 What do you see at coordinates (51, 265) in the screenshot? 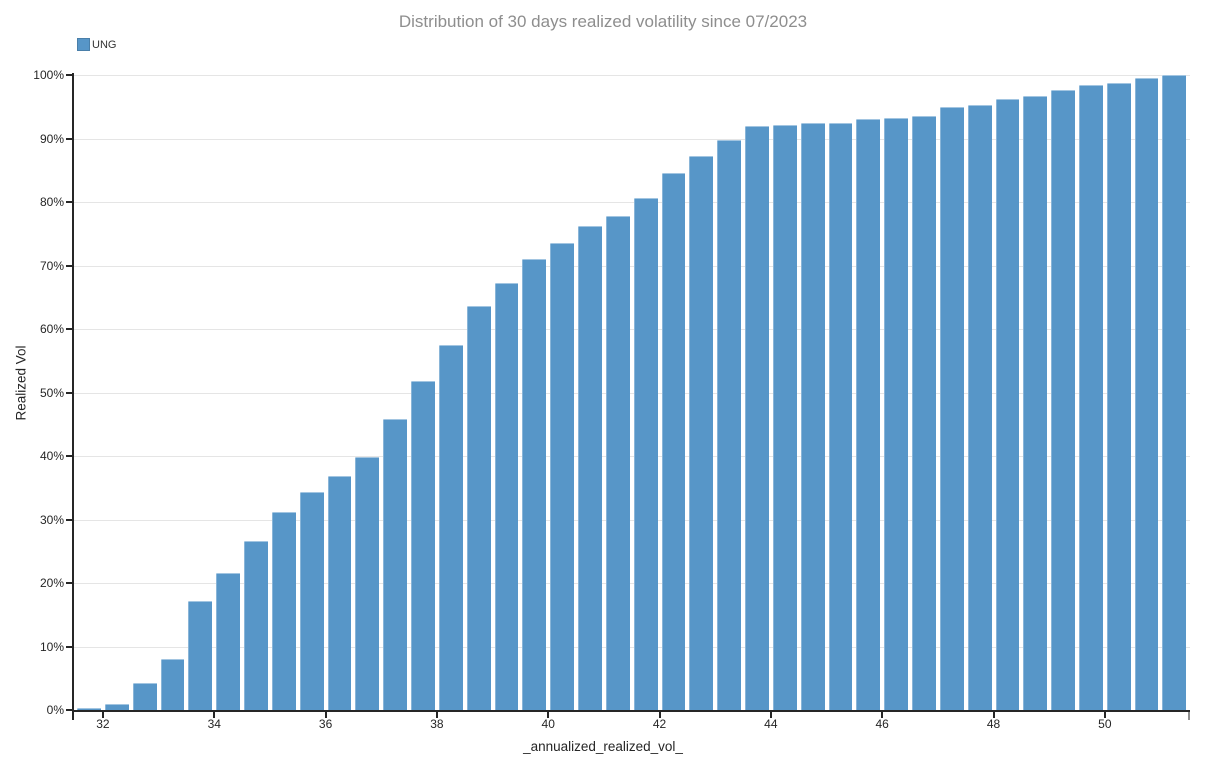
I see `y-tick-label-70: 70%` at bounding box center [51, 265].